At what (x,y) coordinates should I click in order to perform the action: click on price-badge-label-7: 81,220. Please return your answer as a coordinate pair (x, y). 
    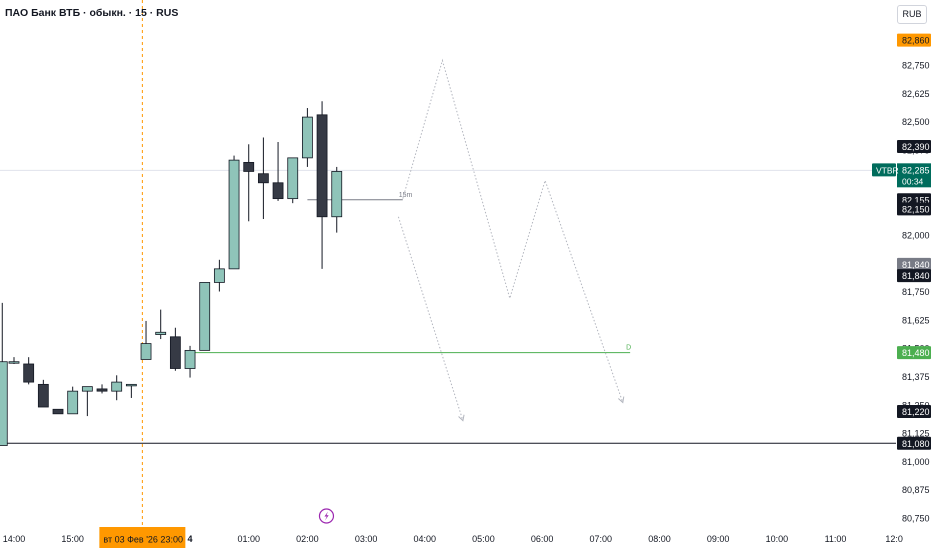
    Looking at the image, I should click on (916, 412).